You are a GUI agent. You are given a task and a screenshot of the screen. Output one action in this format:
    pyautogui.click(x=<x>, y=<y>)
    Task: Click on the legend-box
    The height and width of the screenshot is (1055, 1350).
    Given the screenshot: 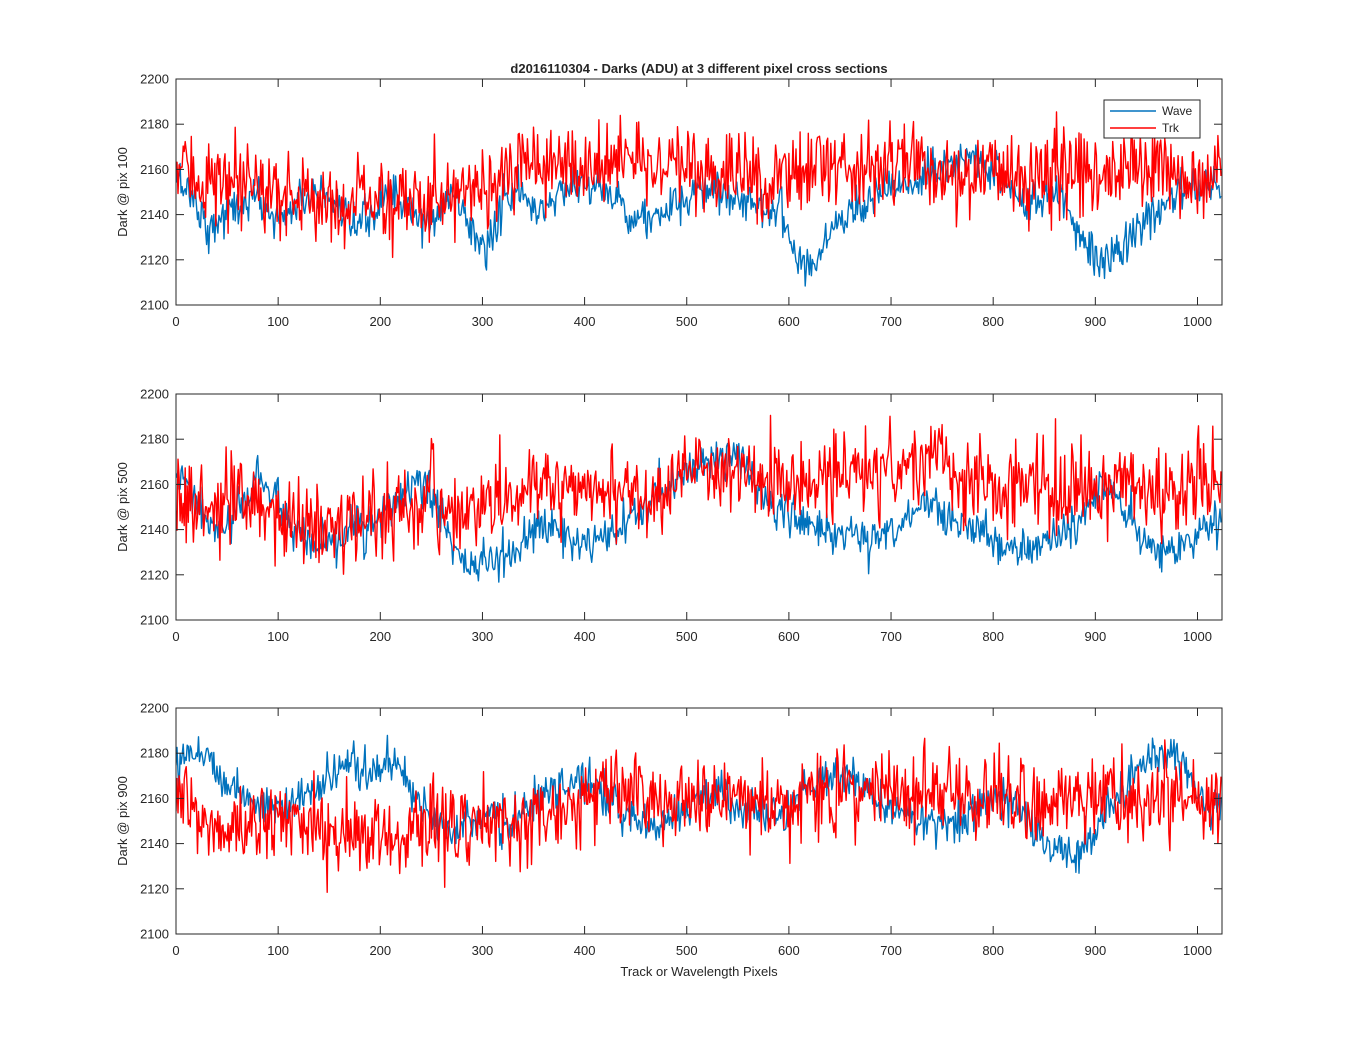 What is the action you would take?
    pyautogui.click(x=1152, y=119)
    